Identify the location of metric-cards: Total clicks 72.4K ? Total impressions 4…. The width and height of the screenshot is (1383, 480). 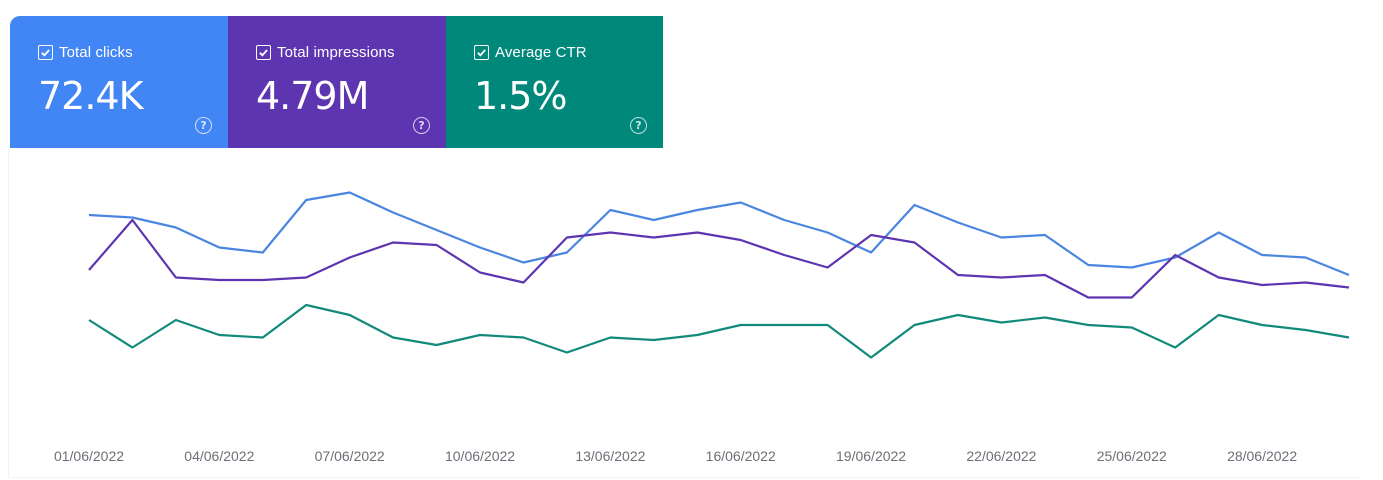
(336, 82).